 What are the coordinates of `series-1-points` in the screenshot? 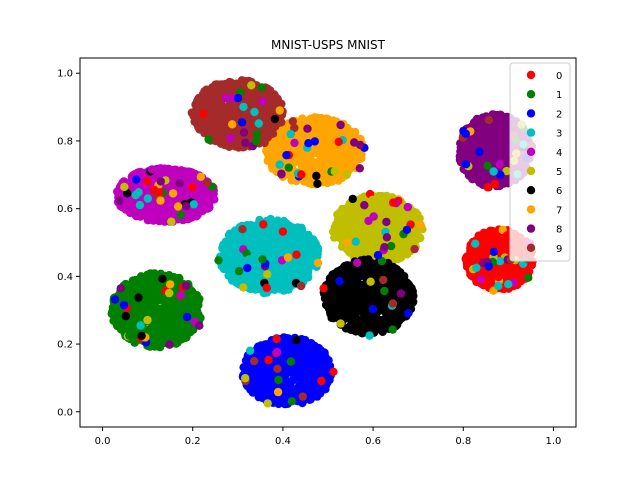 It's located at (156, 310).